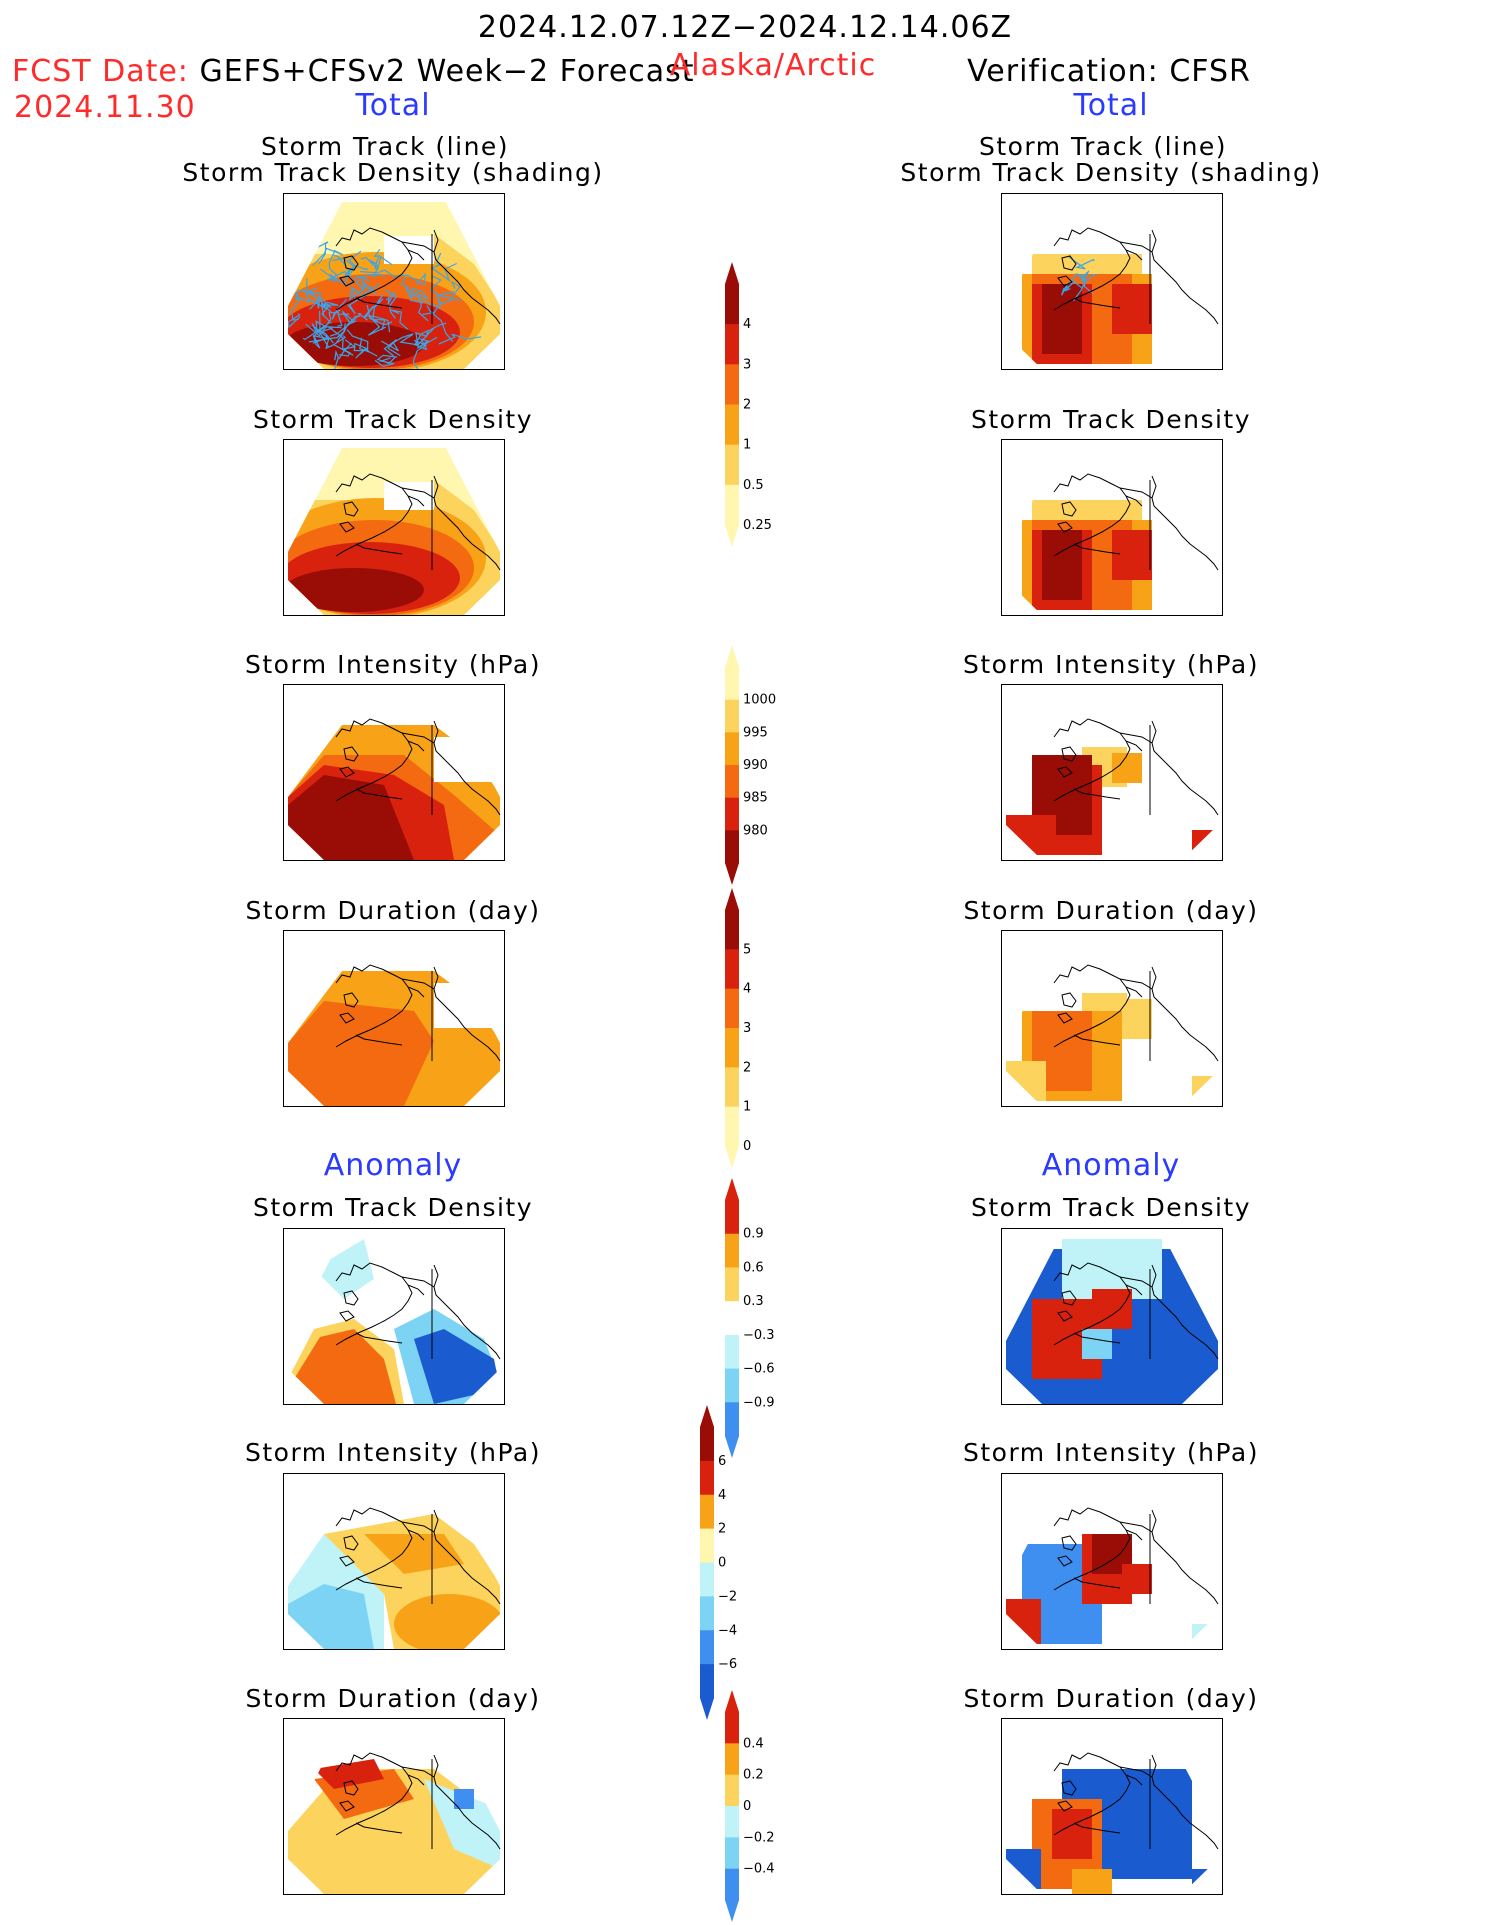 The height and width of the screenshot is (1925, 1487). I want to click on colorbar-tick-label: 0.3, so click(753, 1301).